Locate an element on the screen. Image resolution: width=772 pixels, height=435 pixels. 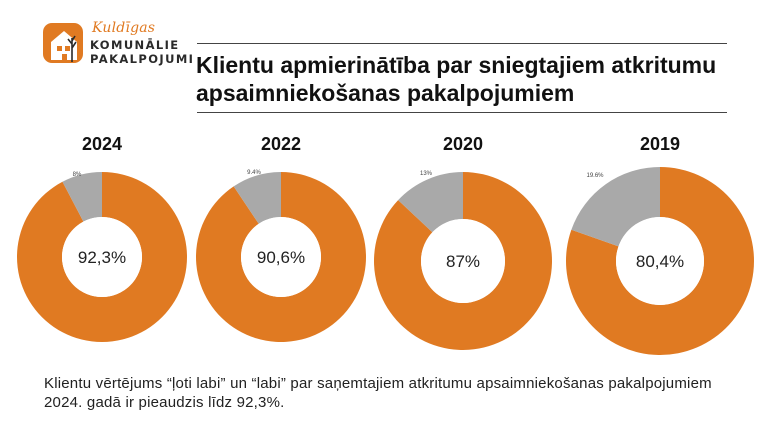
house-tree-logo-icon is located at coordinates (63, 43).